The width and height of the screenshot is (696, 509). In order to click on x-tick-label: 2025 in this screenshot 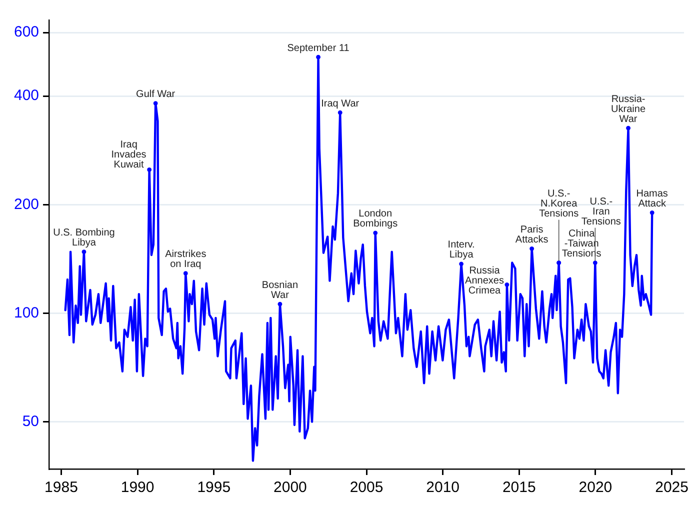, I will do `click(671, 487)`.